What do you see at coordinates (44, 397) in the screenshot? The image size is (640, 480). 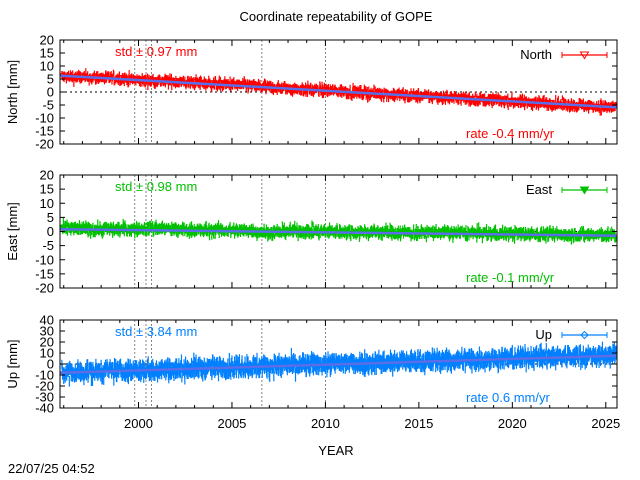 I see `y-tick-label: -30` at bounding box center [44, 397].